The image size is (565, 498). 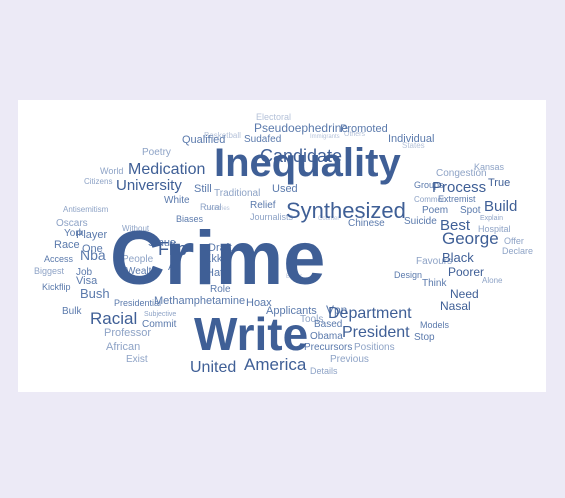 I want to click on word-subjective: Subjective, so click(x=160, y=314).